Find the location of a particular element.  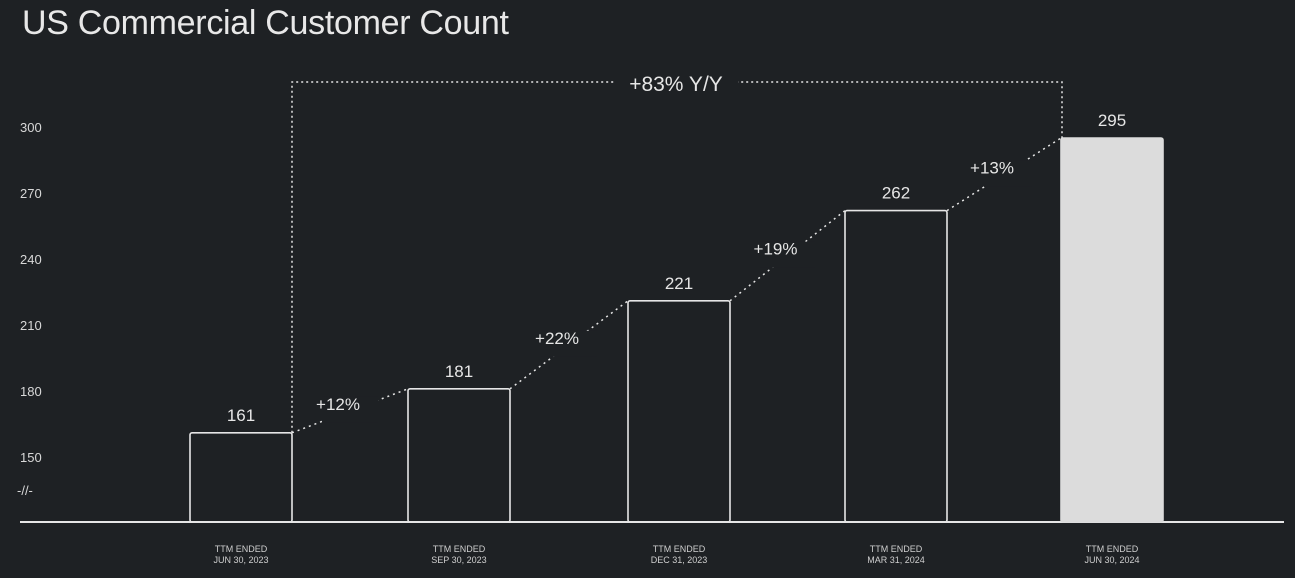

bar-value-label: 295 is located at coordinates (1112, 120).